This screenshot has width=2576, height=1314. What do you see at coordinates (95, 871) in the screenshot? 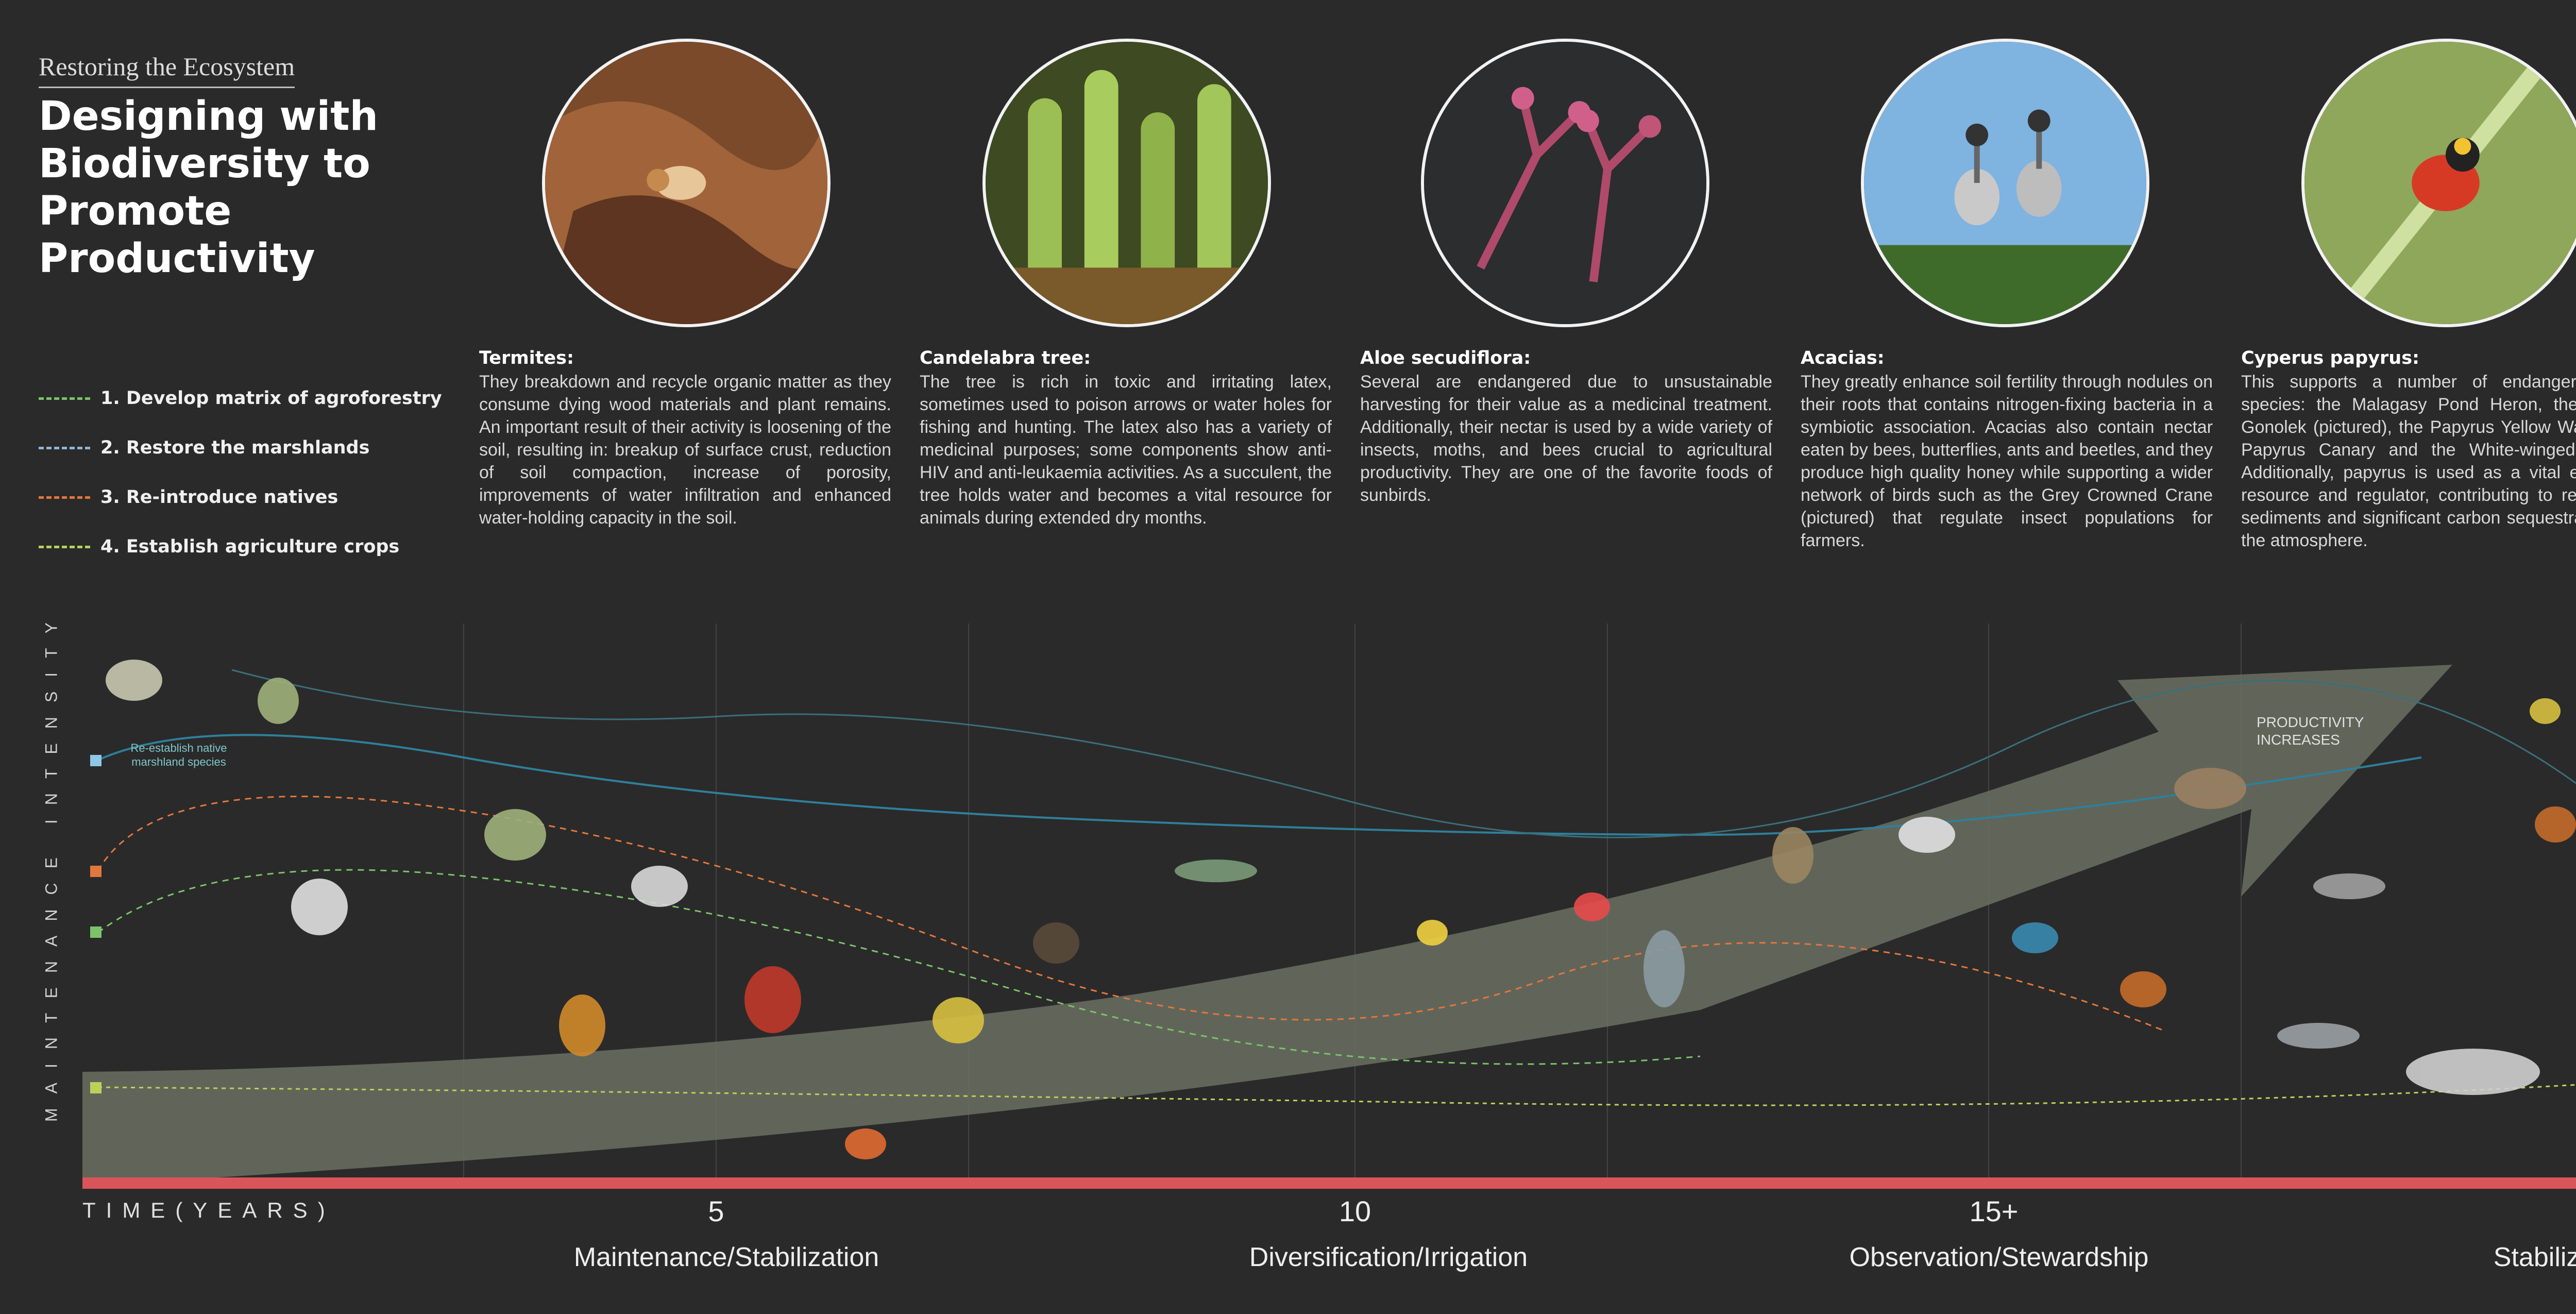
I see `natives-marker` at bounding box center [95, 871].